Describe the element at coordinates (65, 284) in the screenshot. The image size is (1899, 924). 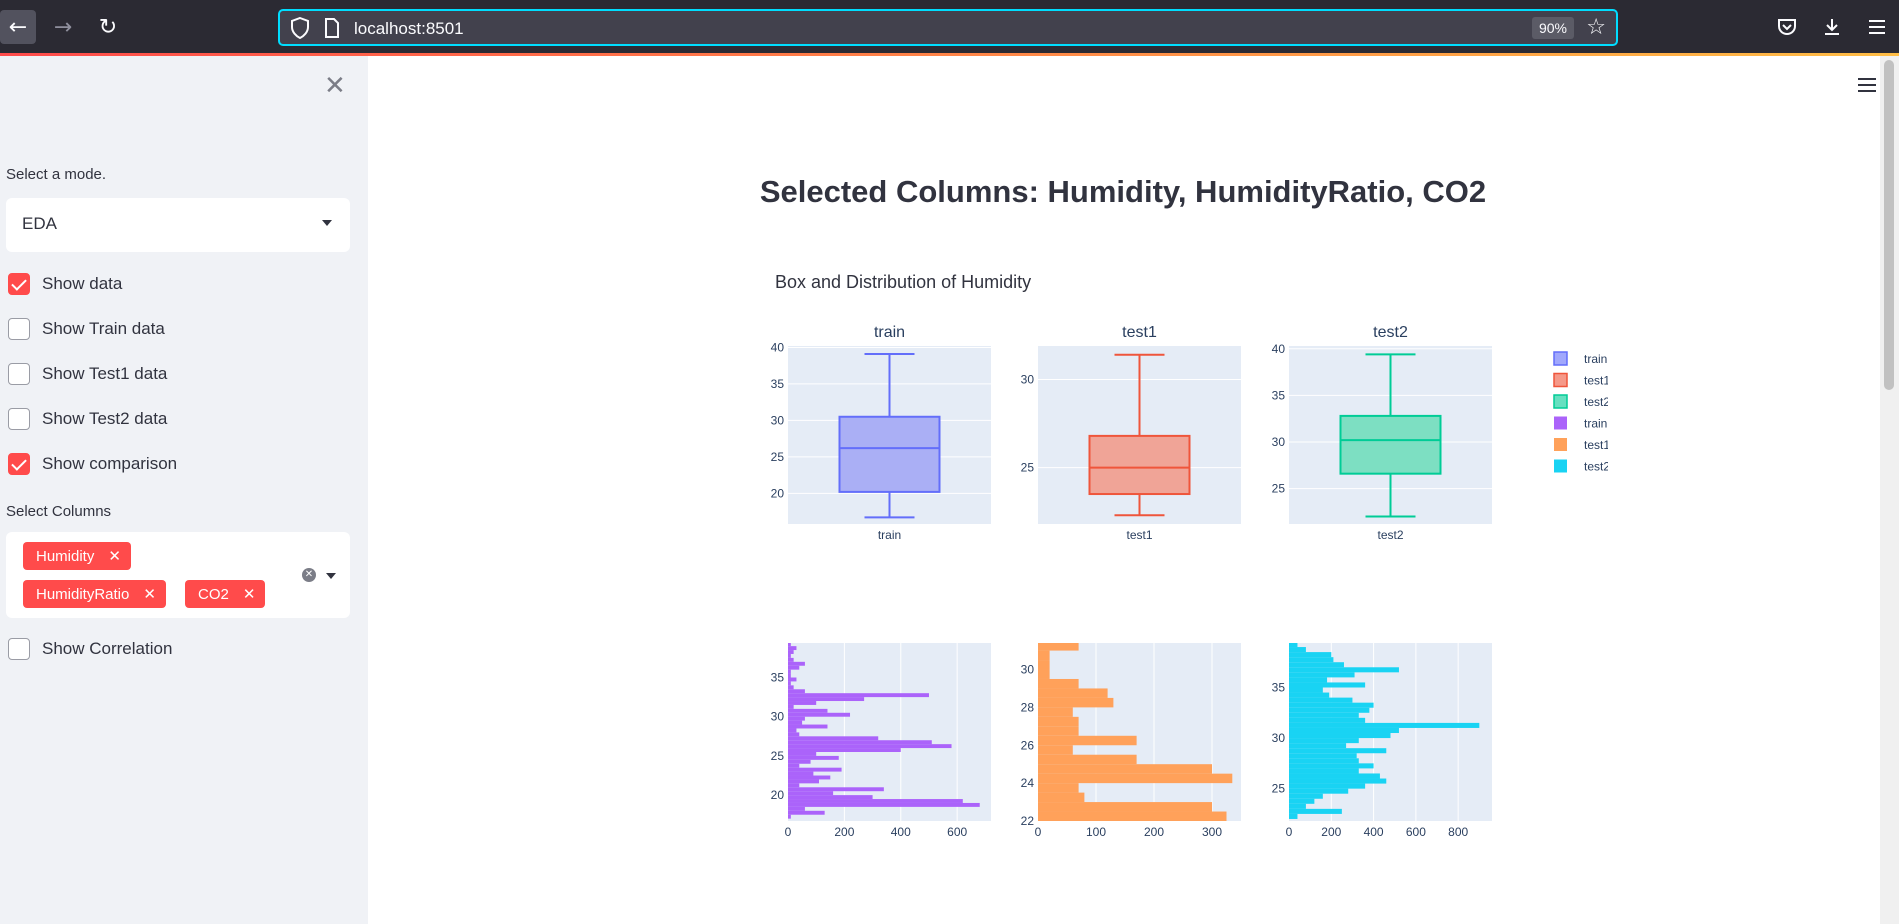
I see `checkbox-show-data: Show data` at that location.